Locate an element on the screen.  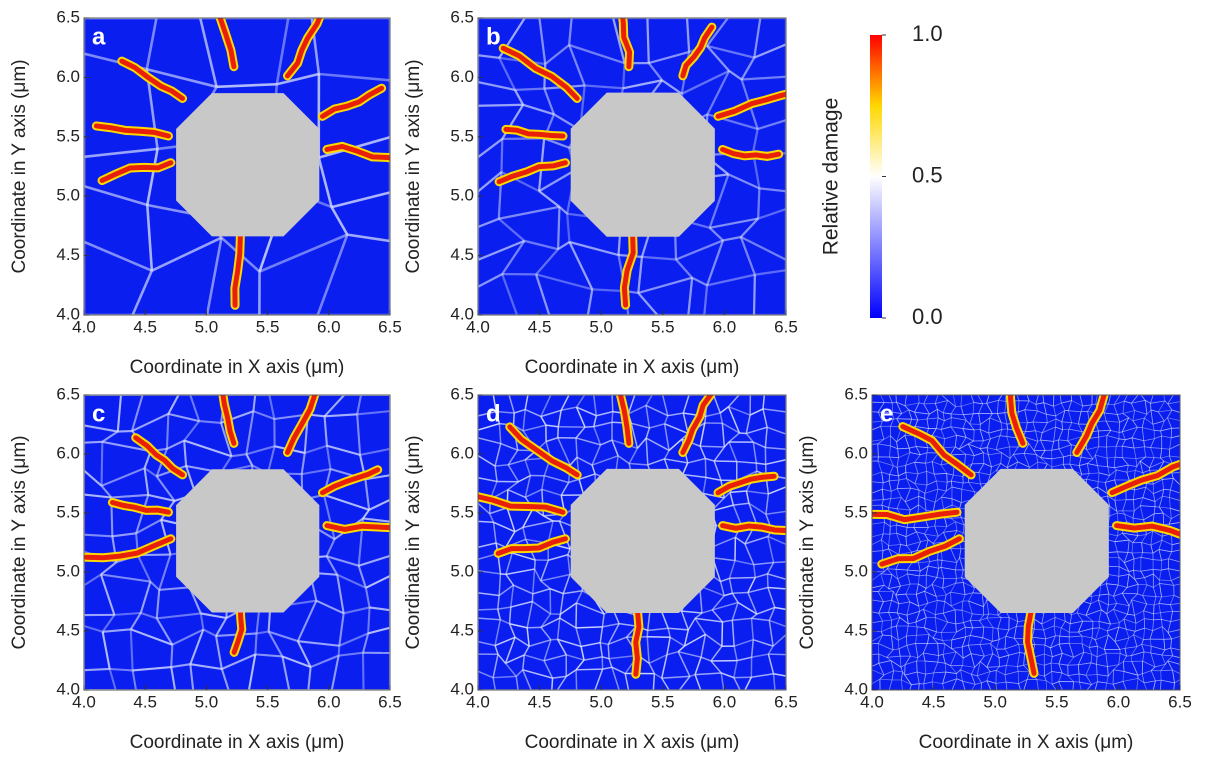
x-axis-title: Coordinate in X axis (μm) is located at coordinates (237, 367).